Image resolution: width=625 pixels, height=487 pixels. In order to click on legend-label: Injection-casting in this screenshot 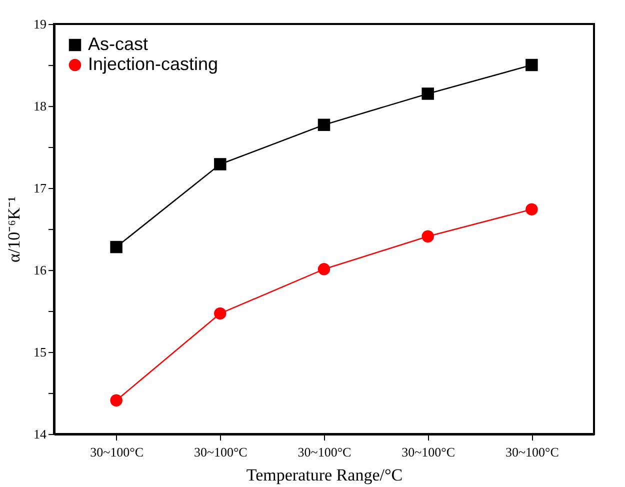, I will do `click(153, 64)`.